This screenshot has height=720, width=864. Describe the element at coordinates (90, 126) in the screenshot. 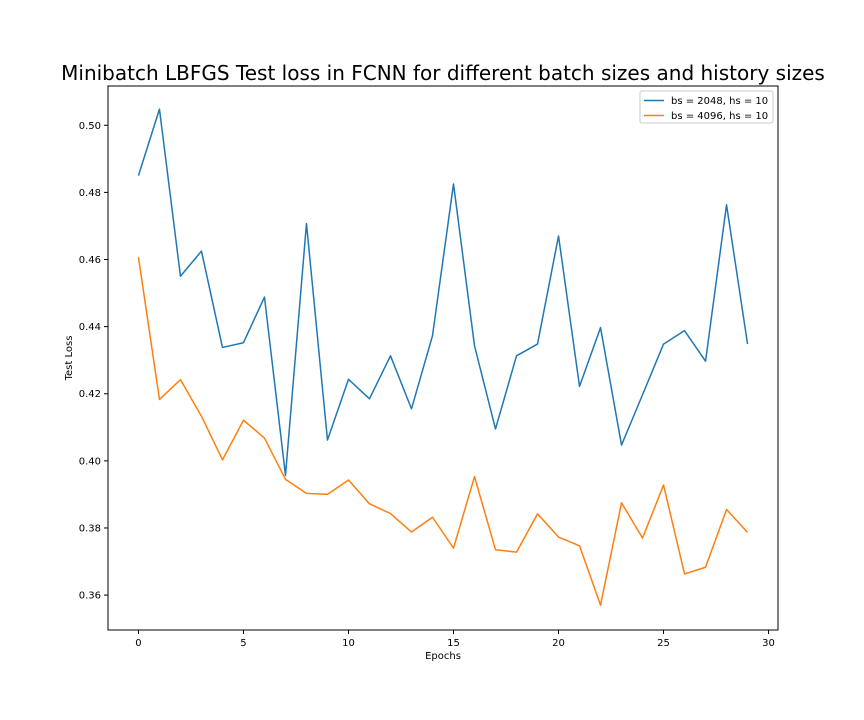

I see `y-tick-label: 0.50` at that location.